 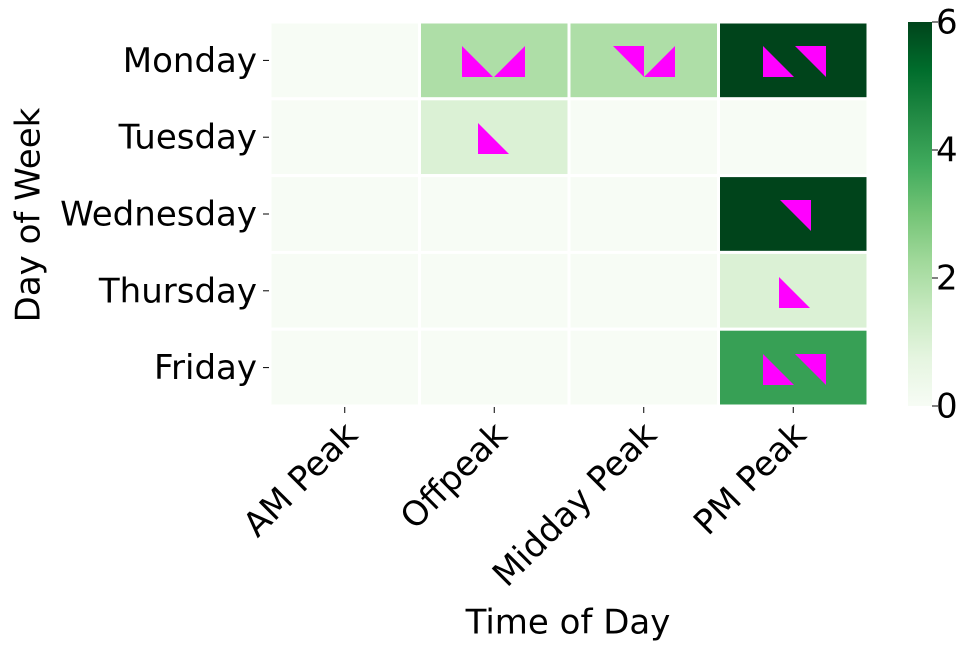 I want to click on y-tick-label: Wednesday, so click(x=158, y=215).